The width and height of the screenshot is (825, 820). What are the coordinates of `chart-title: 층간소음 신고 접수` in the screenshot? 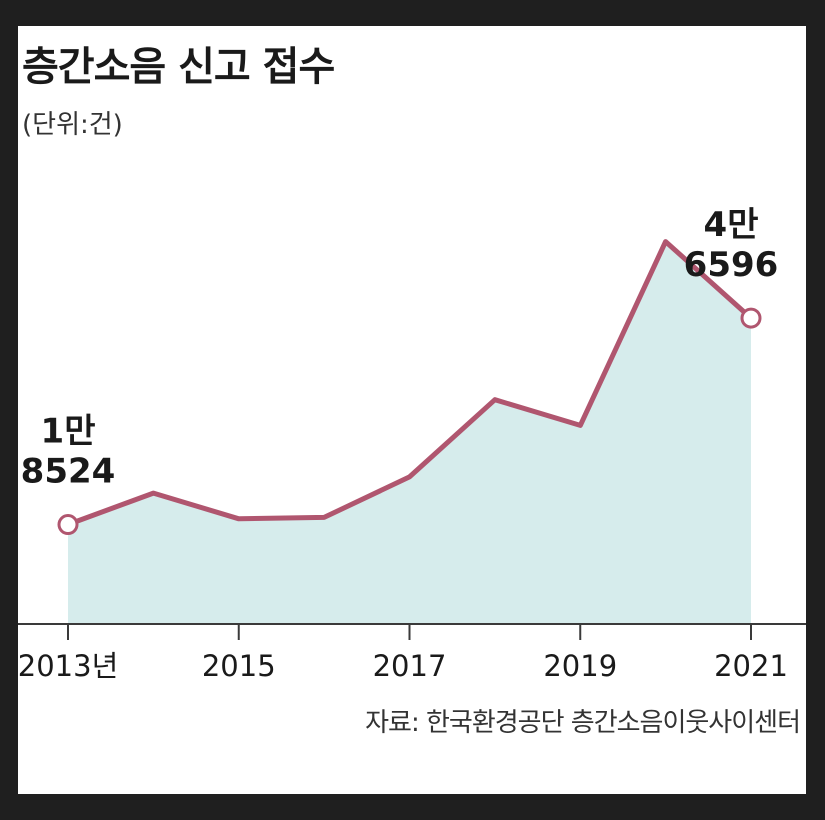 It's located at (178, 67).